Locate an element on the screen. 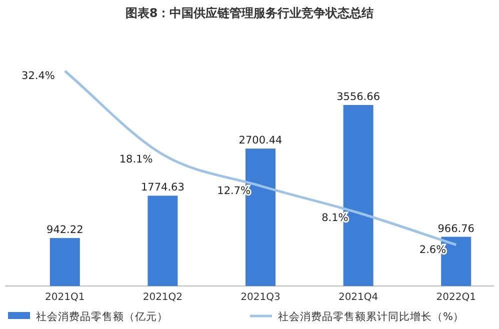  x-tick-label: 2021Q1 is located at coordinates (65, 297).